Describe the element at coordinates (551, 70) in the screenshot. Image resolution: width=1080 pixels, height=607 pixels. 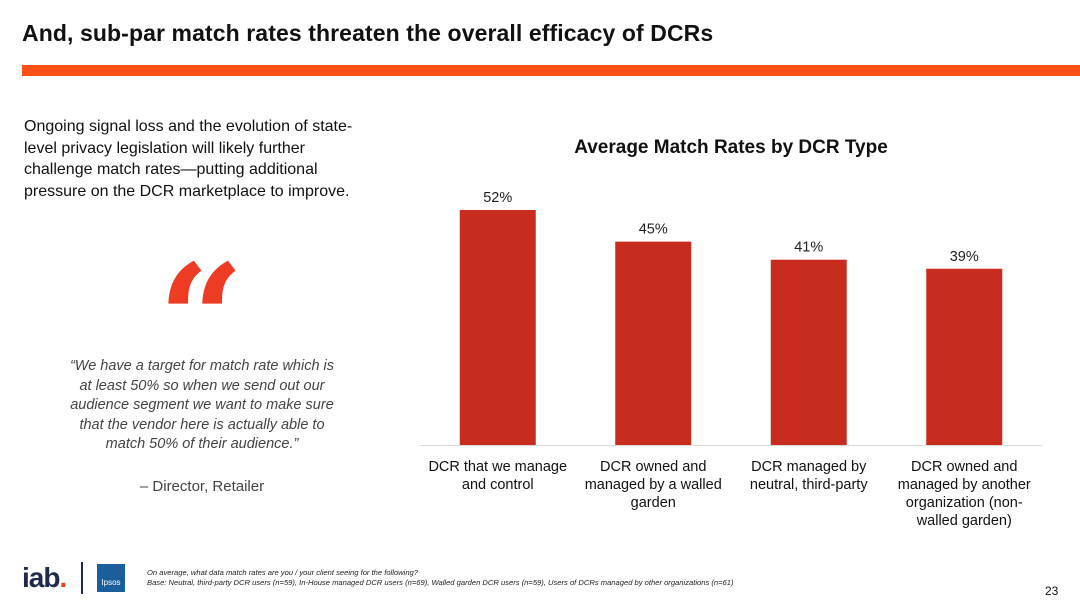
I see `title-accent-bar` at that location.